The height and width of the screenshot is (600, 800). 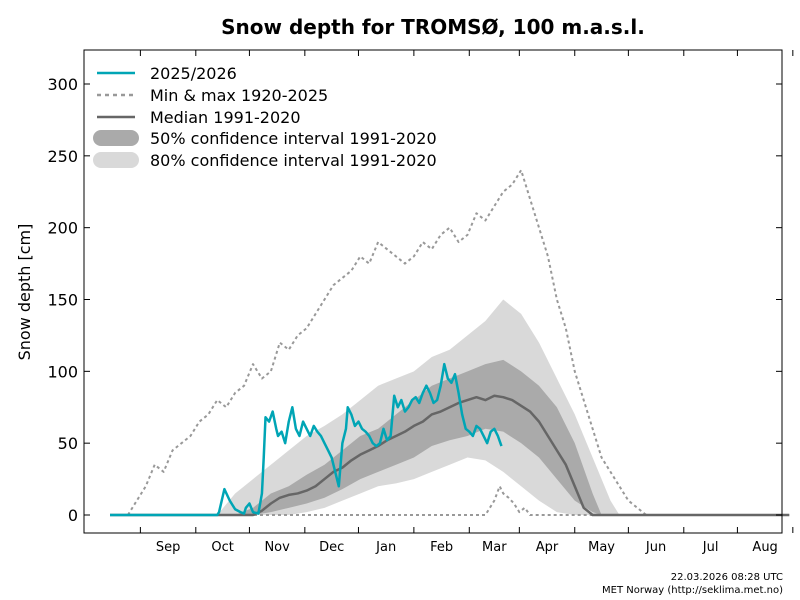 I want to click on legend-swatch-ci50, so click(x=116, y=138).